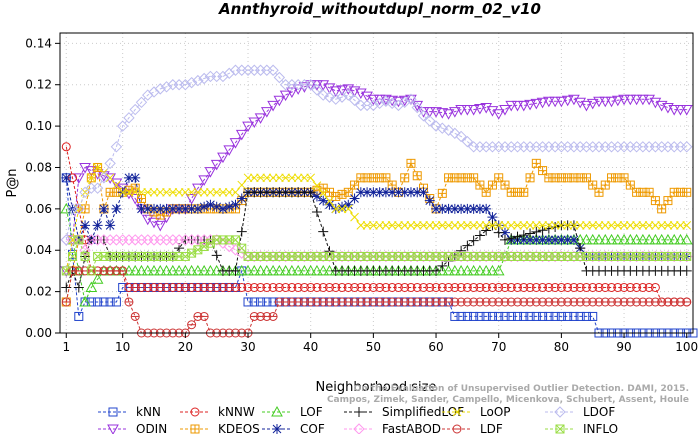 This screenshot has width=699, height=434. What do you see at coordinates (311, 412) in the screenshot?
I see `legend-label: LOF` at bounding box center [311, 412].